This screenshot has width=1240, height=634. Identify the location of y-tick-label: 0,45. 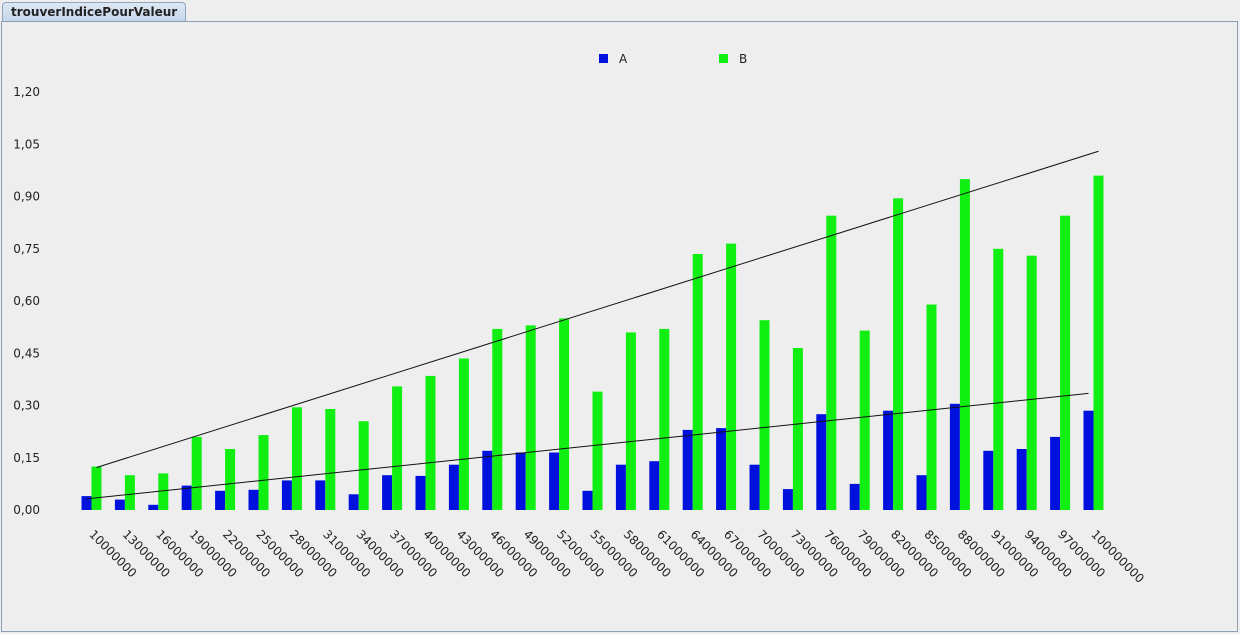
(26, 353).